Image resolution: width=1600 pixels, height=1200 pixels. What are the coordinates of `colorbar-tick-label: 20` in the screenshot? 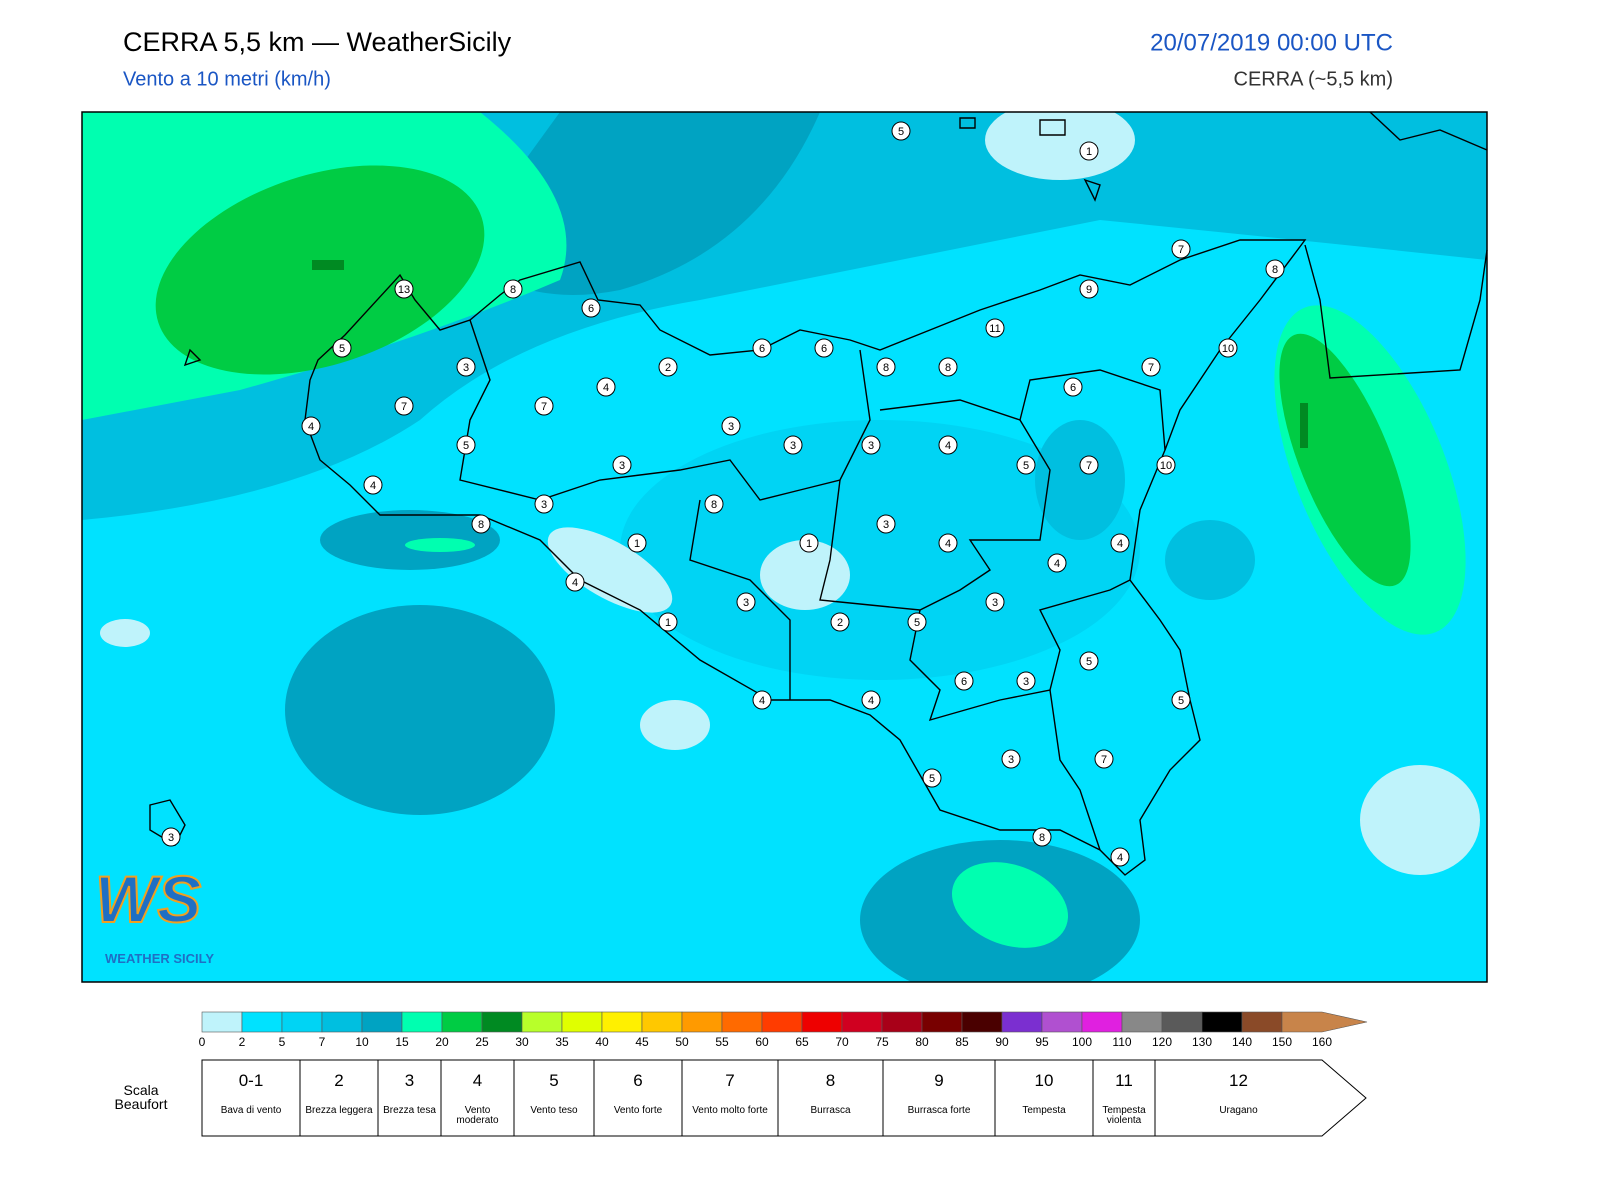 It's located at (442, 1042).